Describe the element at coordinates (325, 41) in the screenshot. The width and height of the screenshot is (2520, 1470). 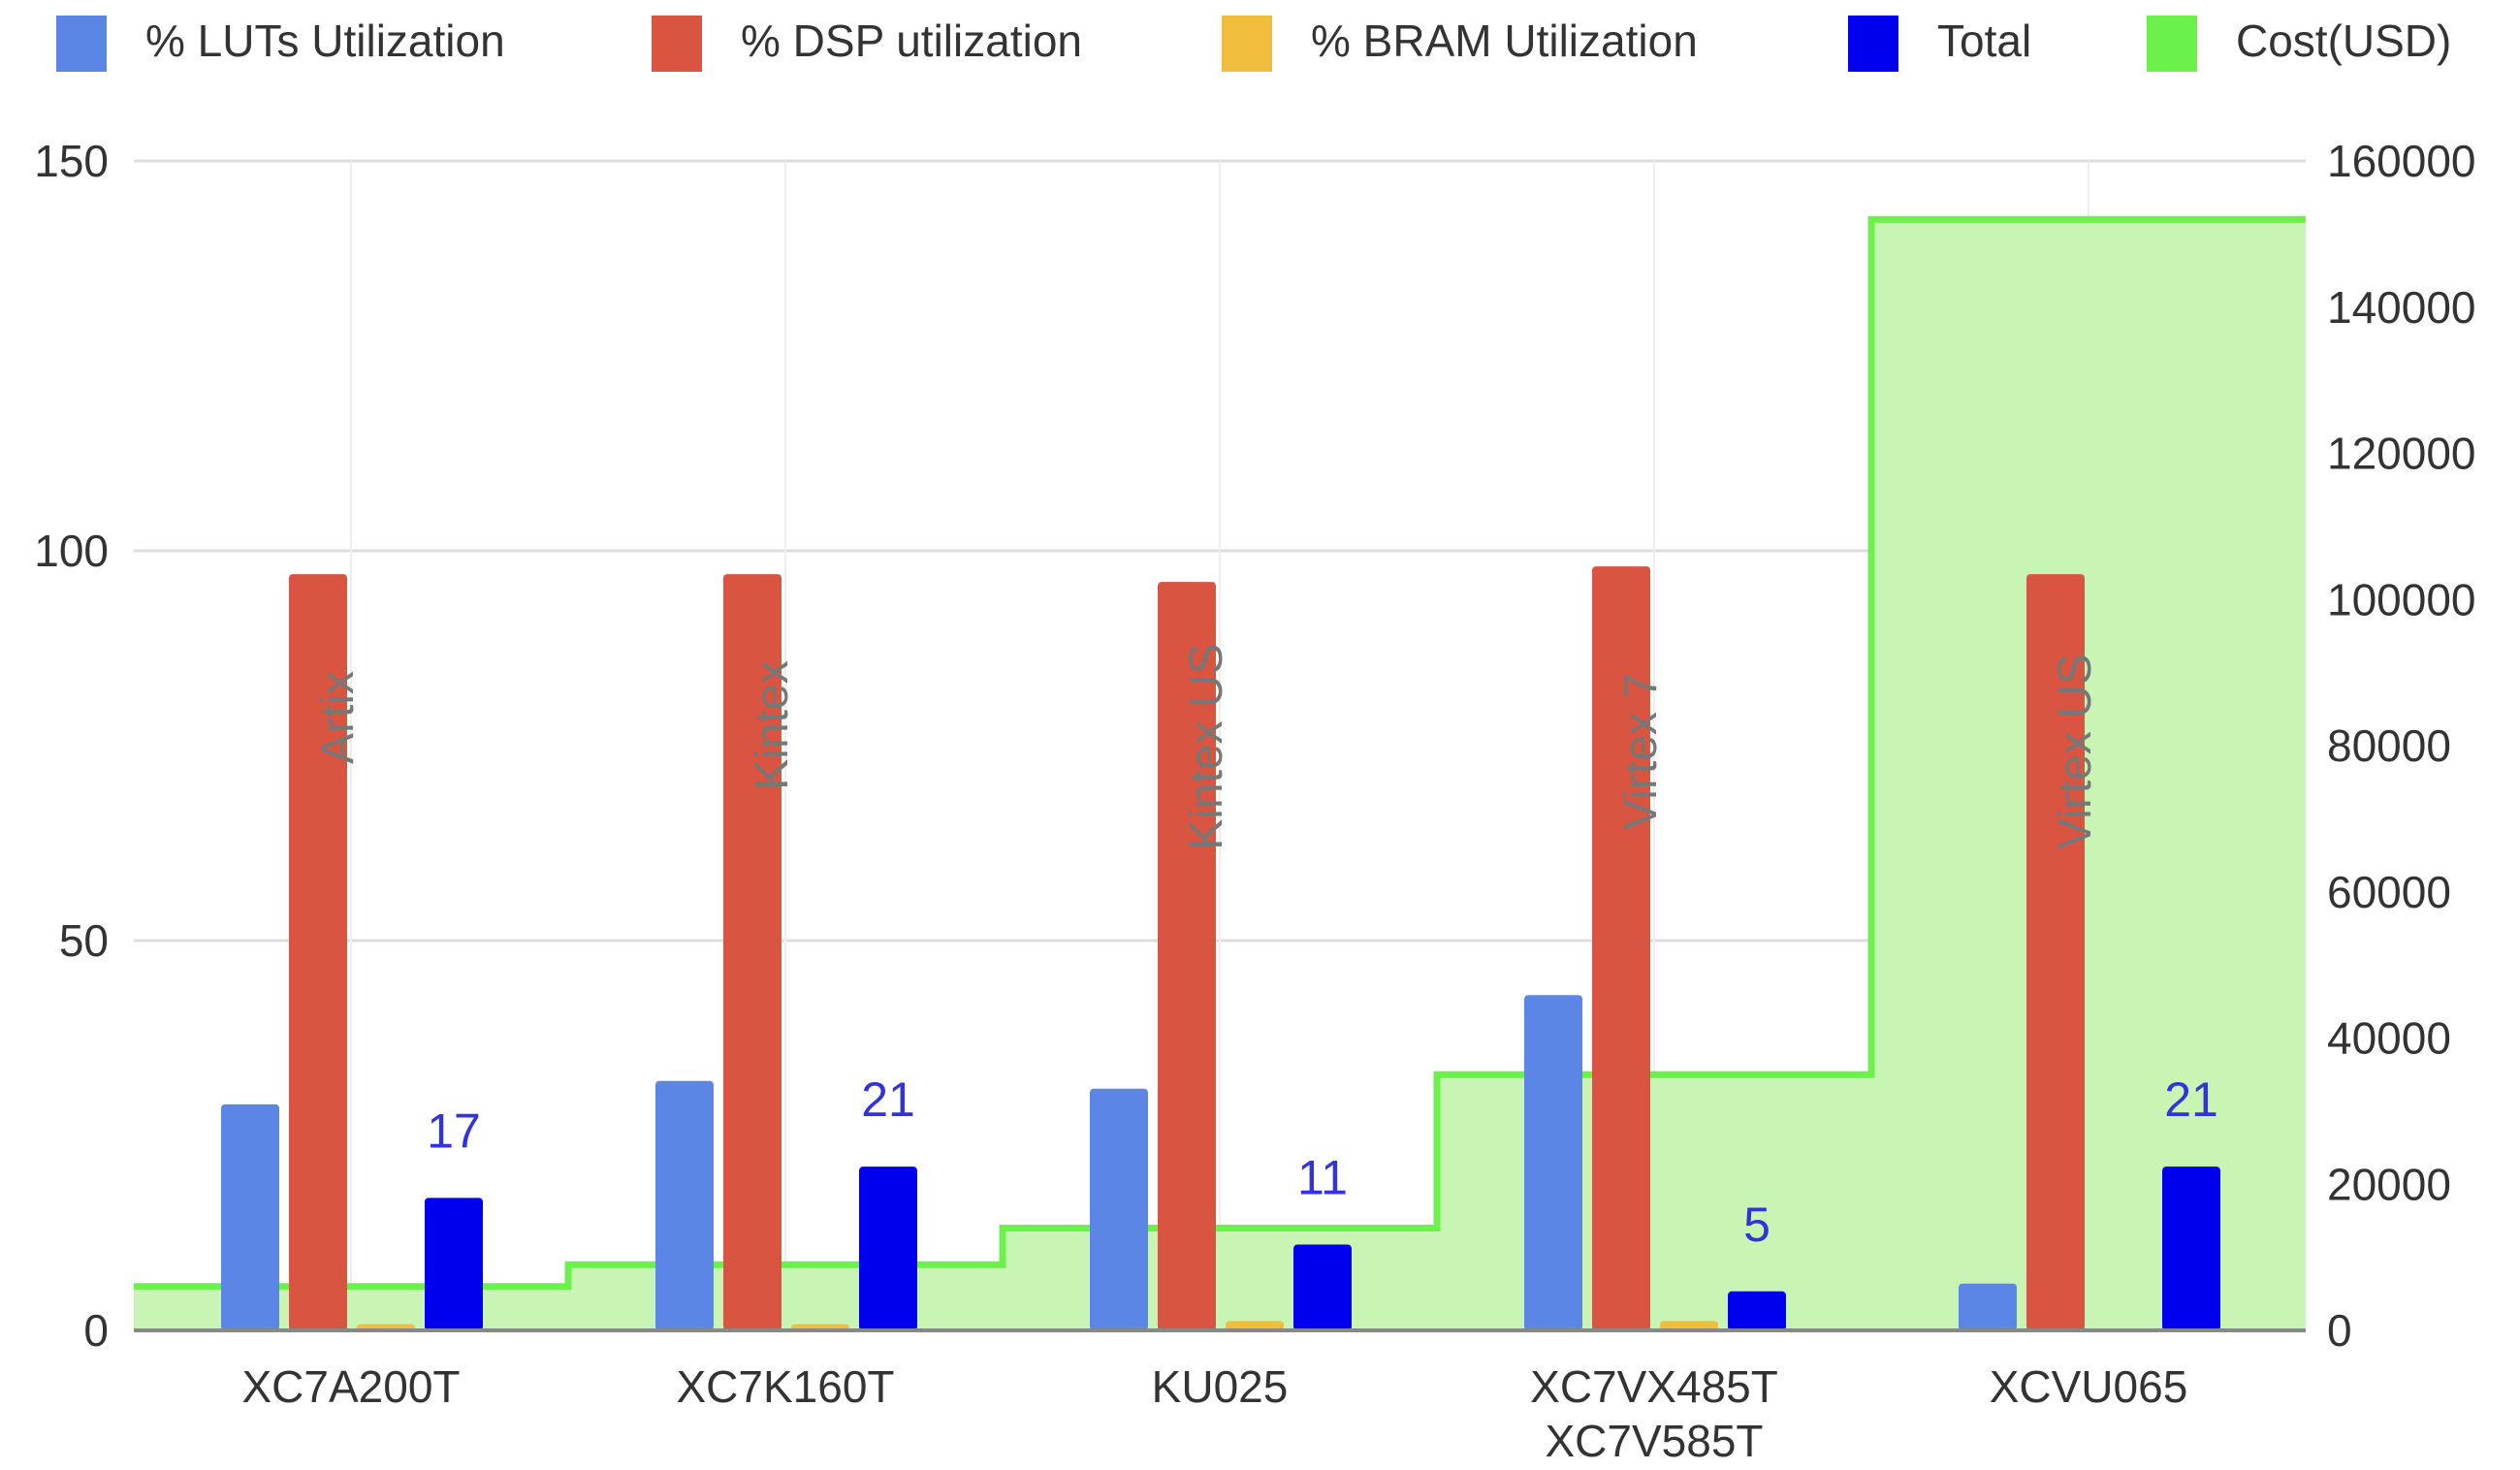
I see `legend-label: % LUTs Utilization` at that location.